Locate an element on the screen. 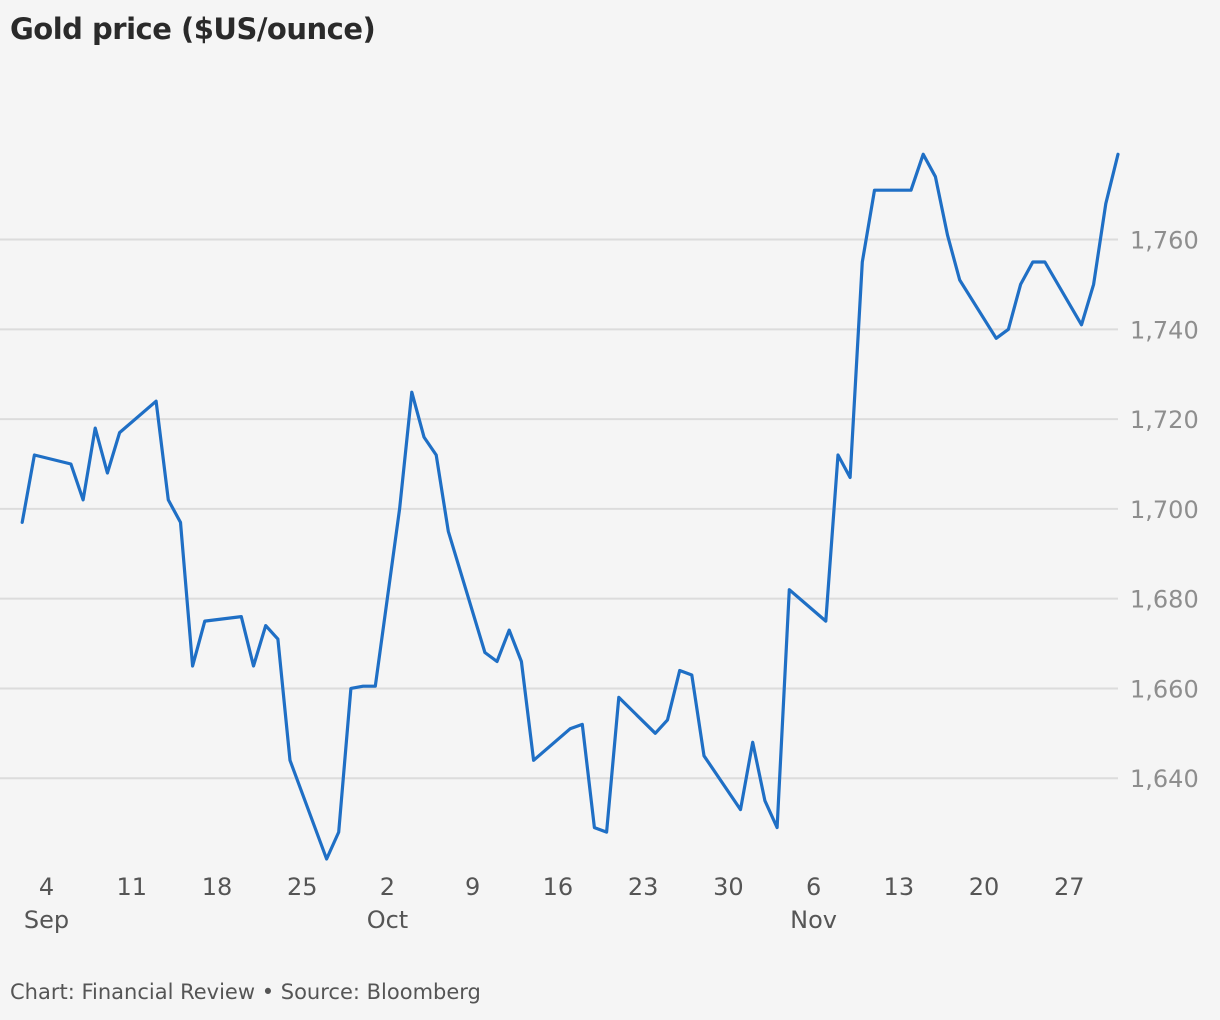 This screenshot has width=1220, height=1020. y-tick-label: 1,680 is located at coordinates (1164, 600).